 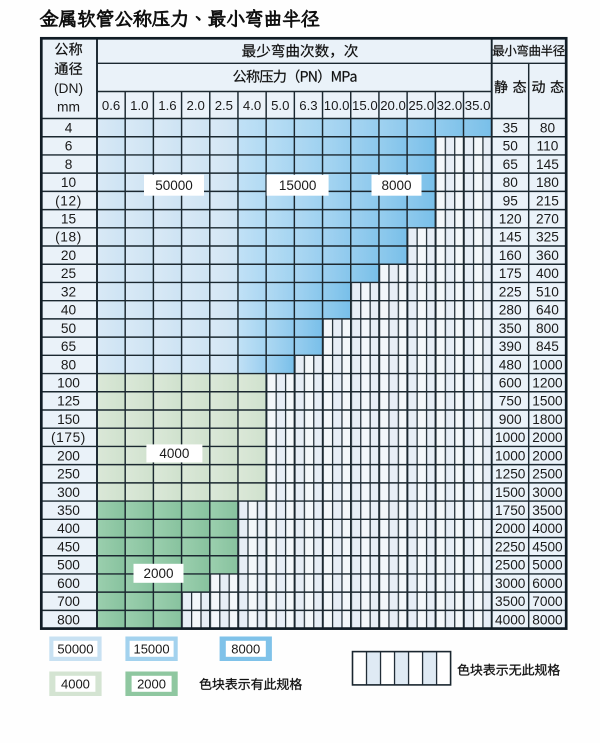 What do you see at coordinates (308, 105) in the screenshot?
I see `svg-text: 6.3` at bounding box center [308, 105].